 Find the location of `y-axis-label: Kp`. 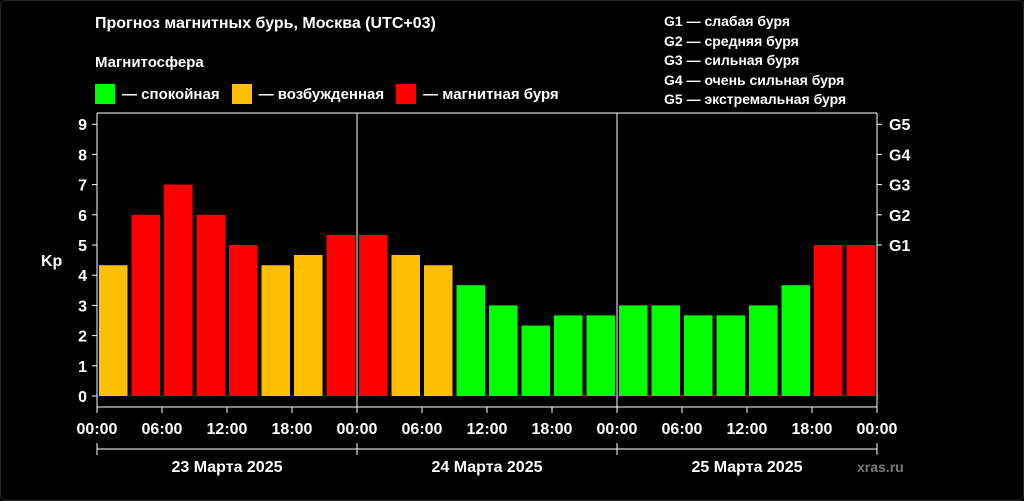

y-axis-label: Kp is located at coordinates (52, 261).